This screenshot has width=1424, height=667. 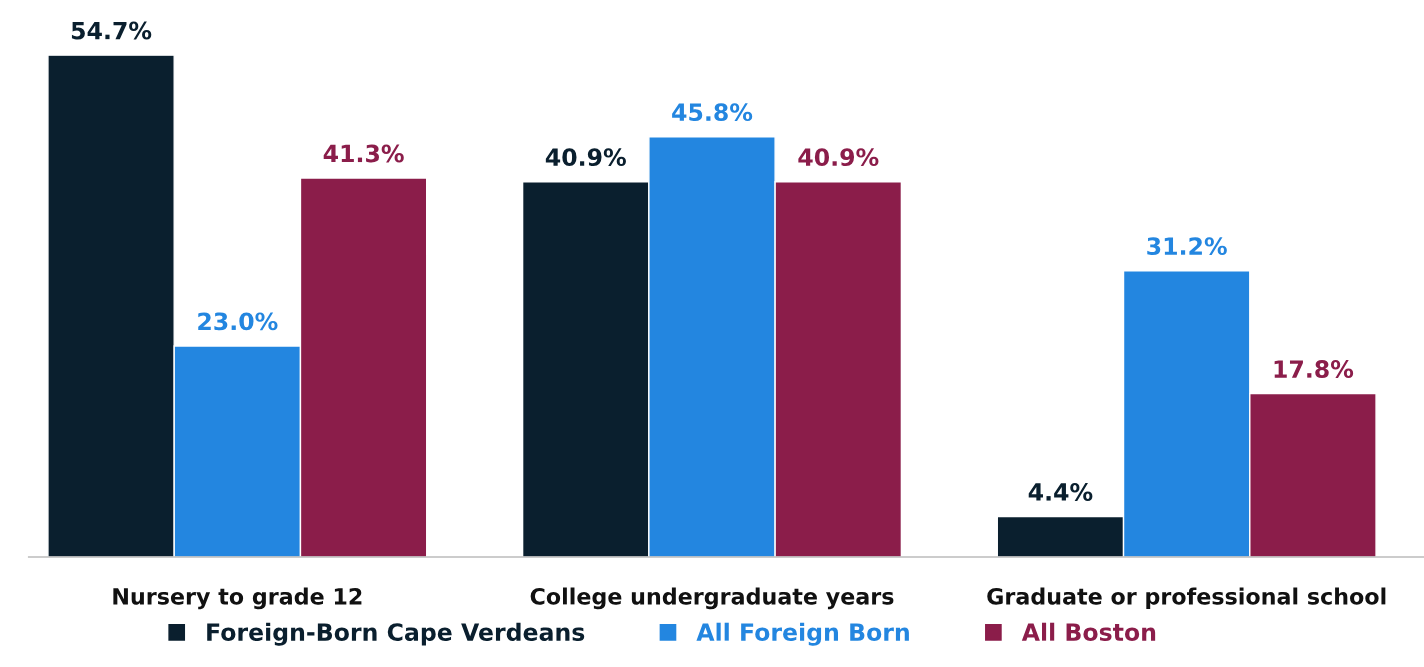 I want to click on data-label: 54.7%, so click(x=111, y=30).